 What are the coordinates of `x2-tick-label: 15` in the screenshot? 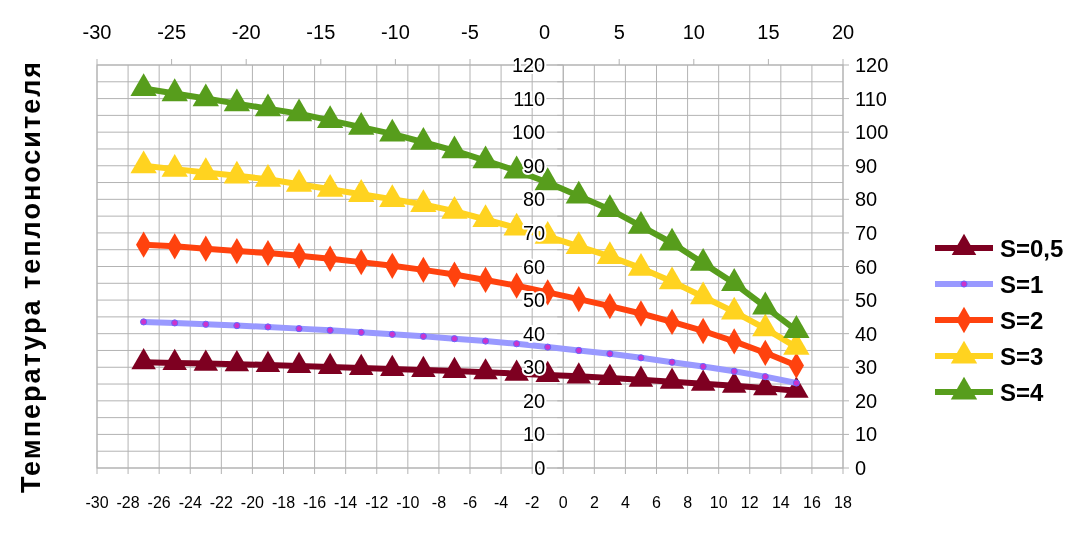 It's located at (768, 32).